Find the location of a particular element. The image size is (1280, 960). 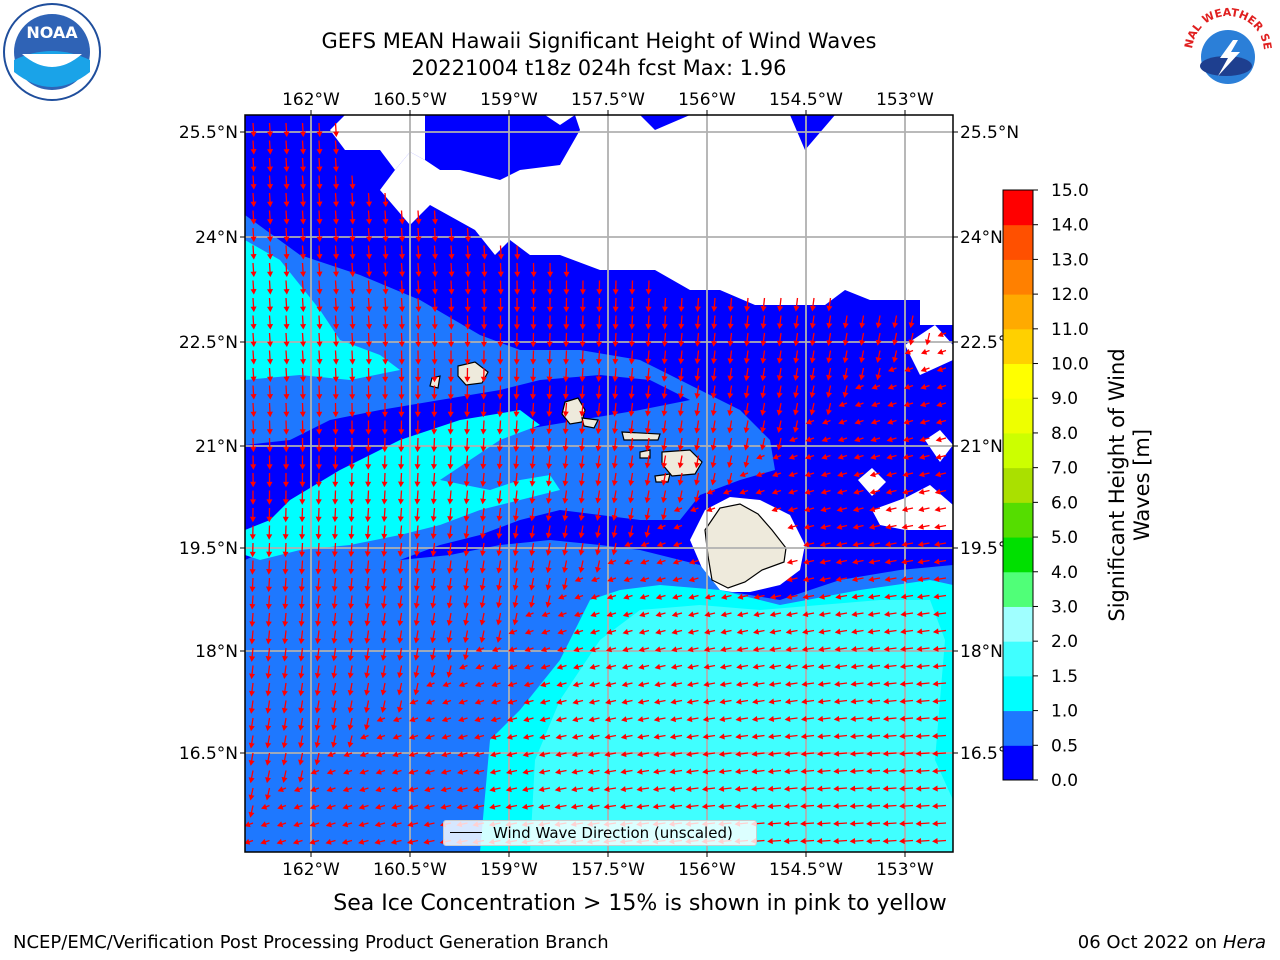

footer-date-text: 06 Oct 2022 on is located at coordinates (1150, 942).